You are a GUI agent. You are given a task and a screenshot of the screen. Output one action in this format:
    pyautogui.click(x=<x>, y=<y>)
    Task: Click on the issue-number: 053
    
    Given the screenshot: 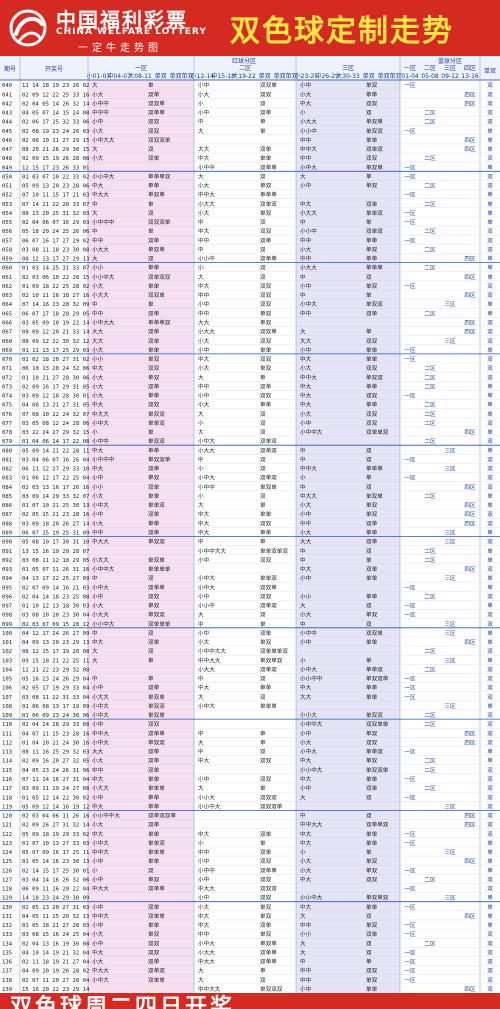 What is the action you would take?
    pyautogui.click(x=7, y=205)
    